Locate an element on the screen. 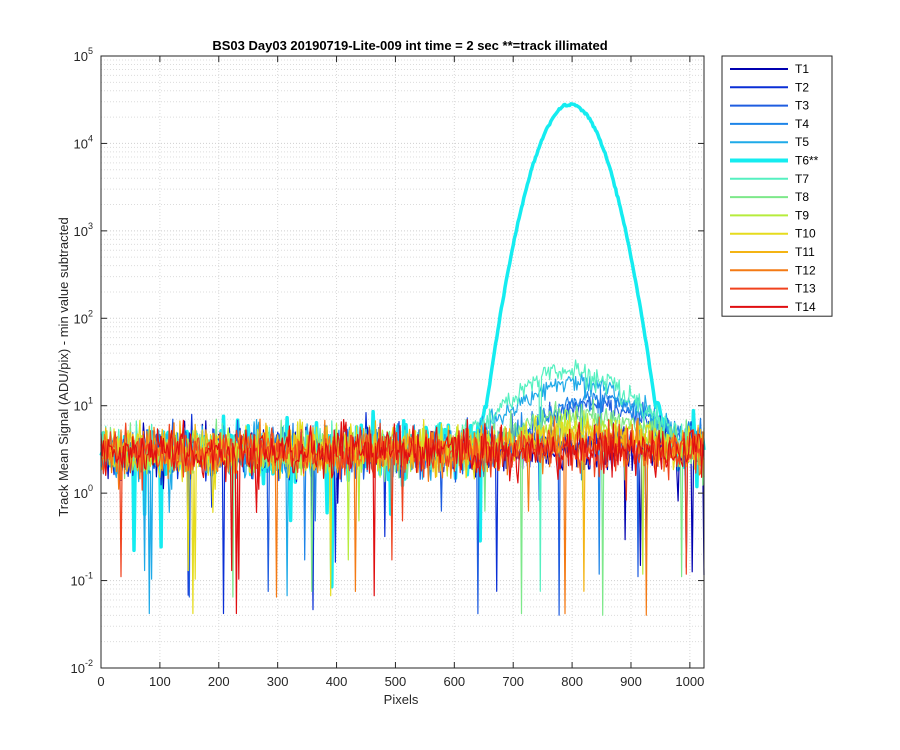 This screenshot has height=750, width=900. legend-entry-label: T11 is located at coordinates (805, 252).